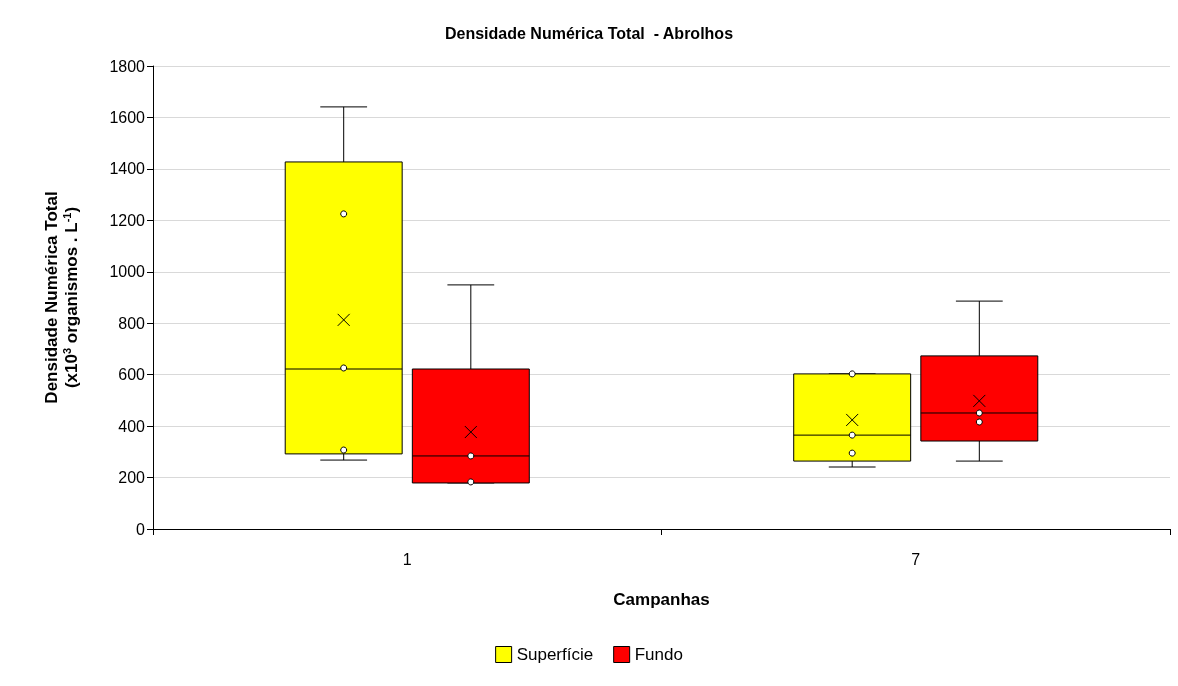  I want to click on legend-label: Superfície, so click(555, 654).